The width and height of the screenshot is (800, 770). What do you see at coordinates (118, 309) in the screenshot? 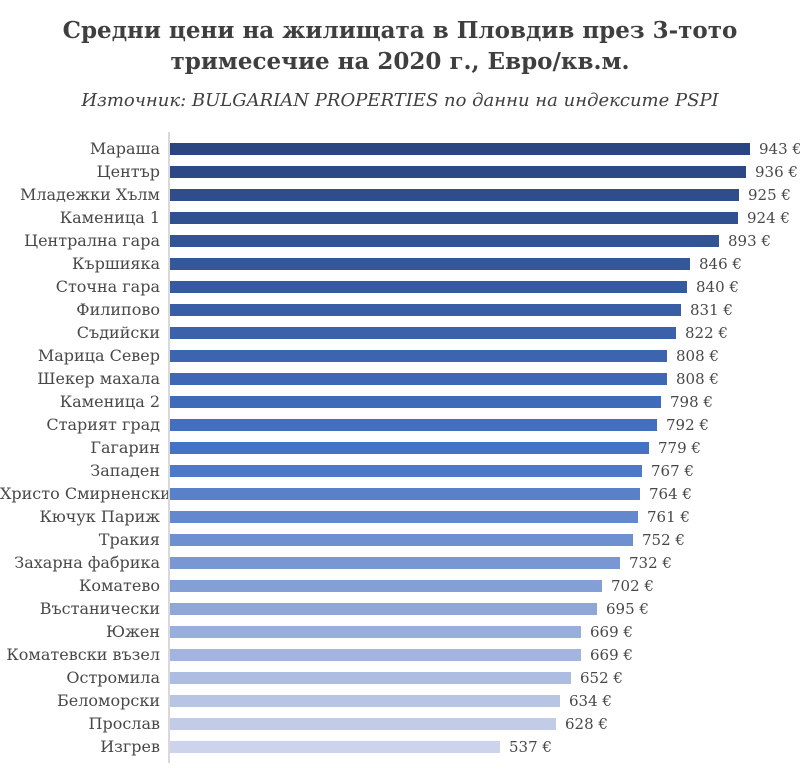
I see `category-label: Филипово` at bounding box center [118, 309].